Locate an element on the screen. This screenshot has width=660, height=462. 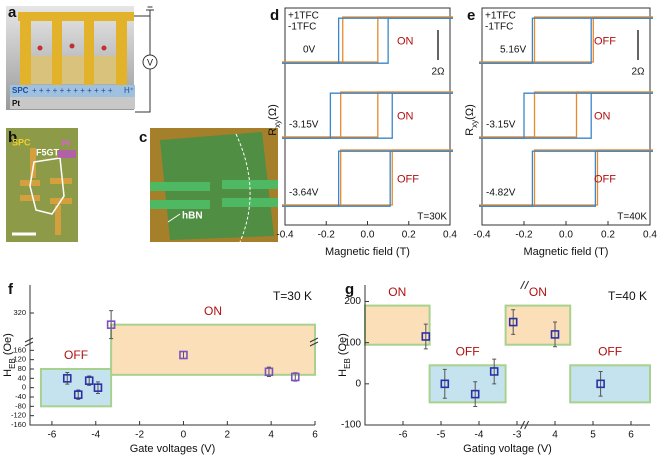
scale-bar-label: 2Ω is located at coordinates (638, 72).